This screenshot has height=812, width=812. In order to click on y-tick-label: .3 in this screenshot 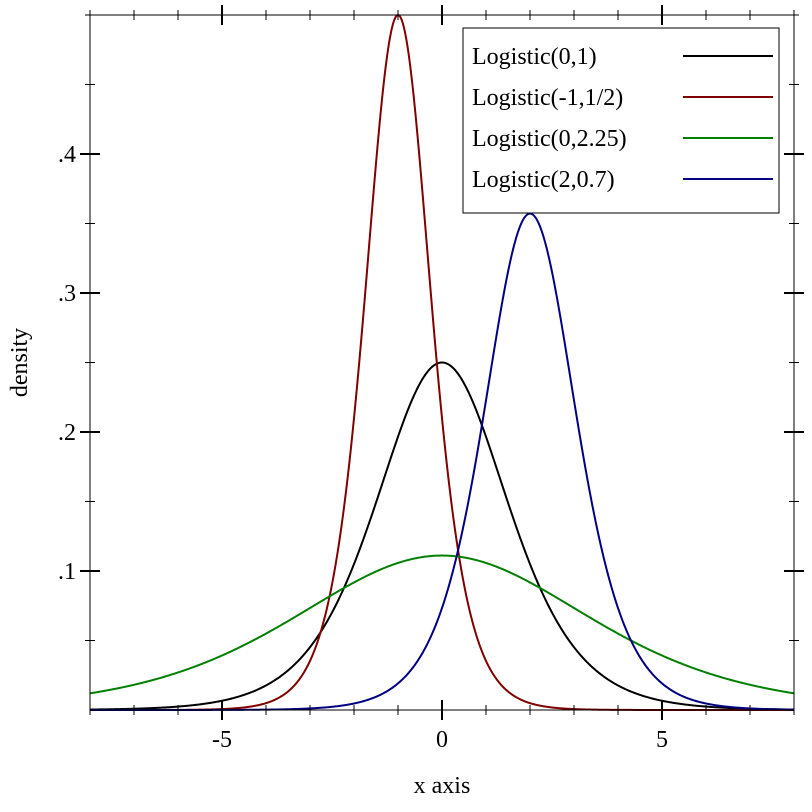, I will do `click(67, 294)`.